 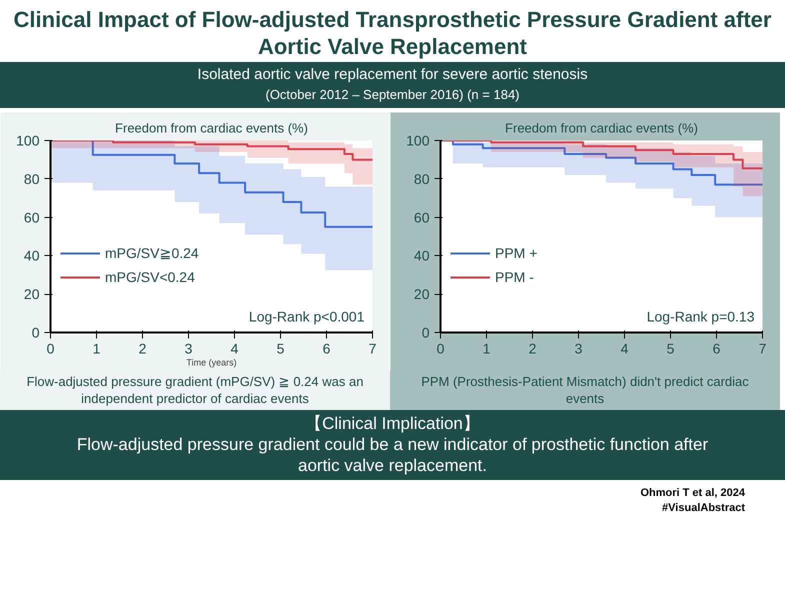 What do you see at coordinates (211, 363) in the screenshot?
I see `x-axis-title: Time (years)` at bounding box center [211, 363].